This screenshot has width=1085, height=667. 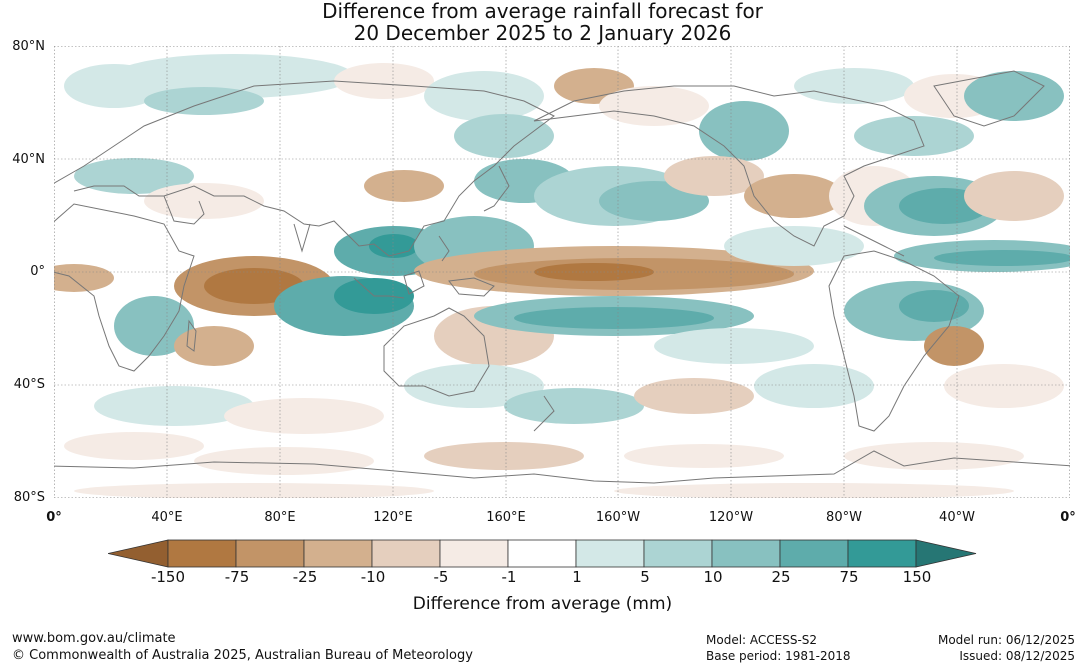 What do you see at coordinates (1017, 656) in the screenshot?
I see `footer-issued: Issued: 08/12/2025` at bounding box center [1017, 656].